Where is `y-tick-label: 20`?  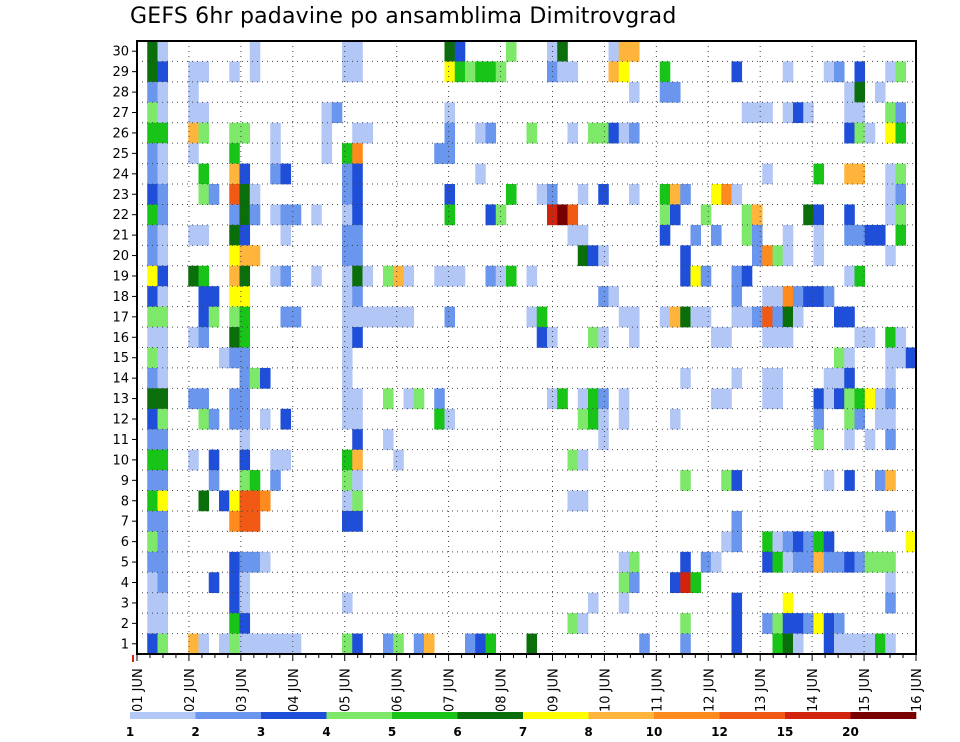
y-tick-label: 20 is located at coordinates (120, 256).